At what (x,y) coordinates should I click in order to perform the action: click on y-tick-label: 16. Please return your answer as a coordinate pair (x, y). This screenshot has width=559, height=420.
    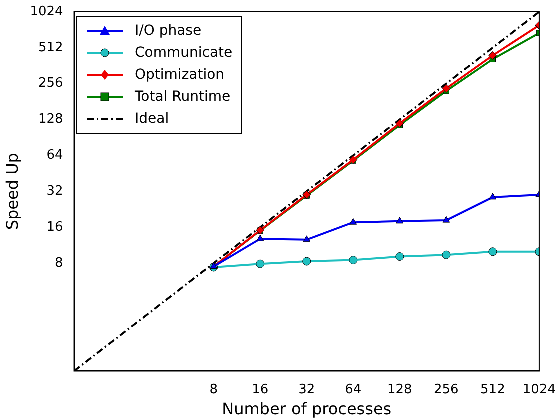
    Looking at the image, I should click on (55, 227).